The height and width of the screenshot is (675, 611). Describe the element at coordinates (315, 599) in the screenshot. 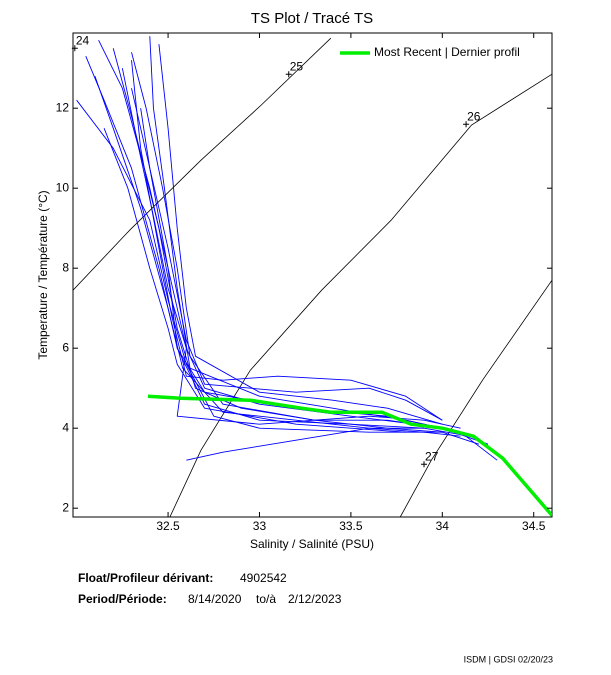

I see `period-end: 2/12/2023` at that location.